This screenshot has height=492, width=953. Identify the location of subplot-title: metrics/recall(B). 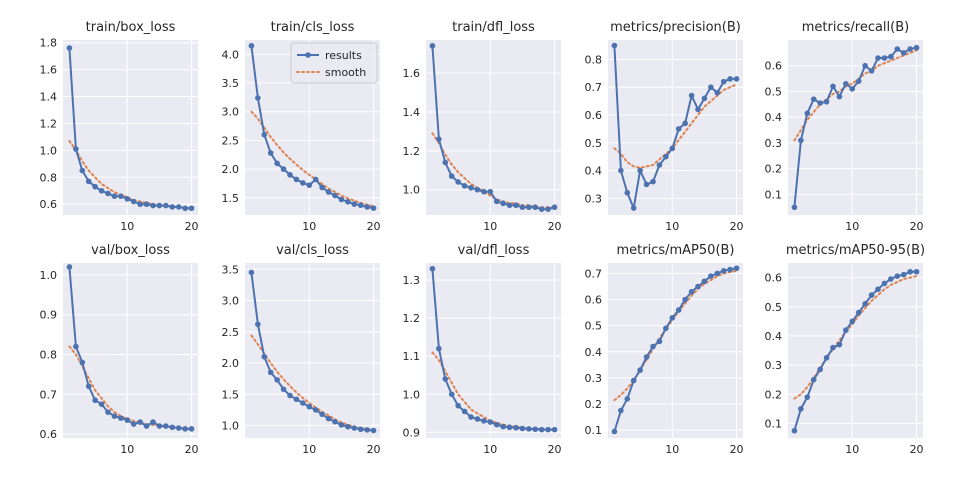
(855, 27).